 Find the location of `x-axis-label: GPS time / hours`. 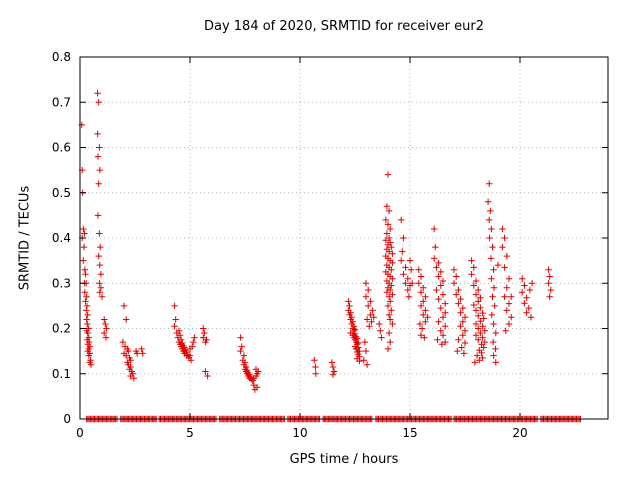

x-axis-label: GPS time / hours is located at coordinates (344, 459).